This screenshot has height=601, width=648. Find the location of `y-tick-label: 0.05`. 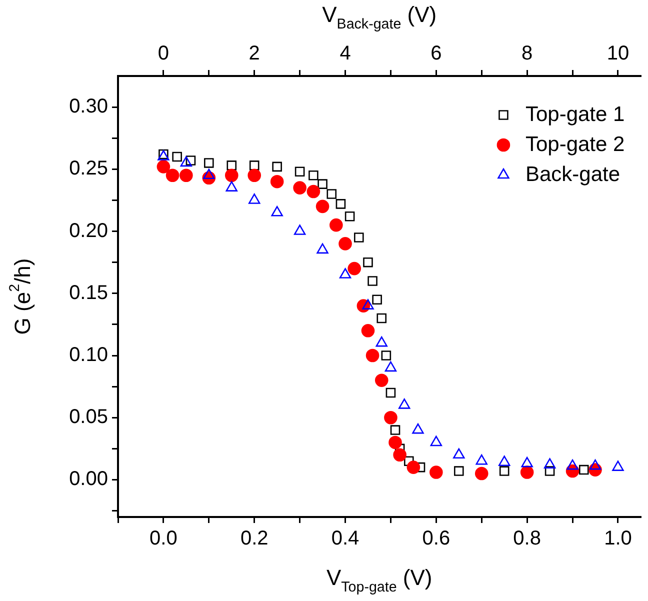

y-tick-label: 0.05 is located at coordinates (88, 417).